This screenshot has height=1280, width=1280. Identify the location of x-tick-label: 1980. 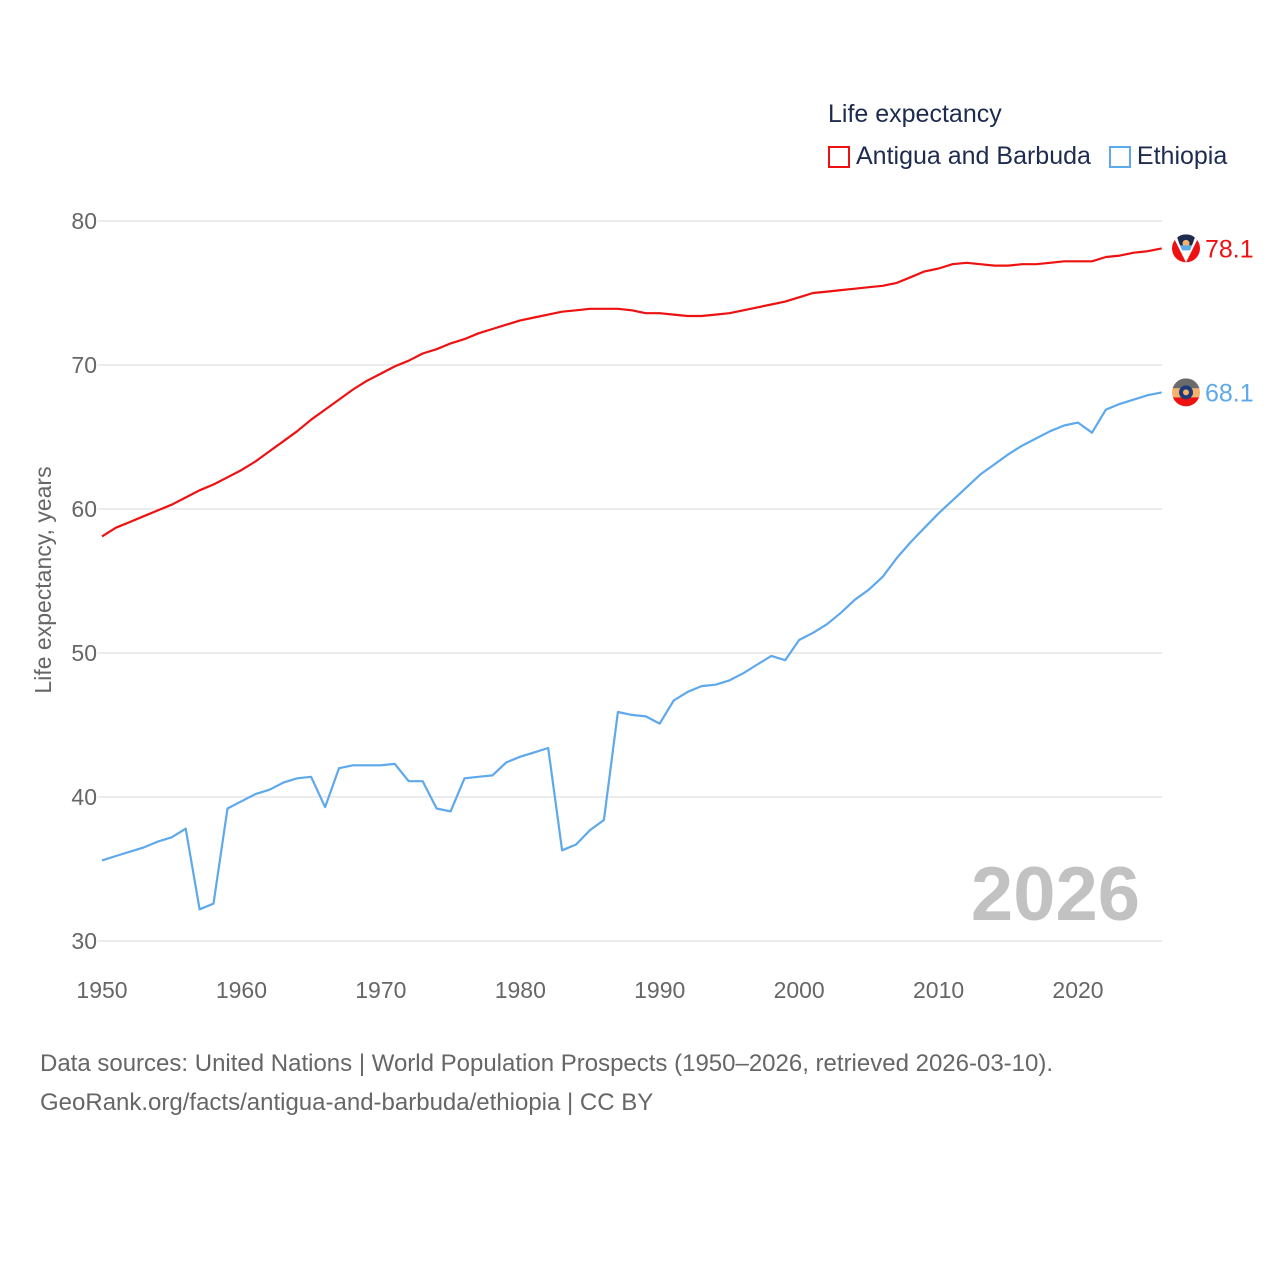
(520, 990).